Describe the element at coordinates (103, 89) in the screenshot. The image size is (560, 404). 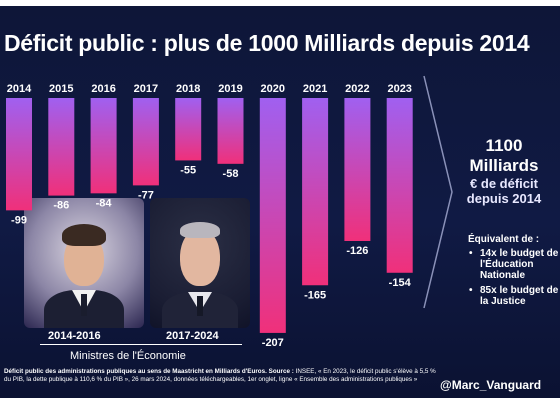
I see `year-label-2016: 2016` at that location.